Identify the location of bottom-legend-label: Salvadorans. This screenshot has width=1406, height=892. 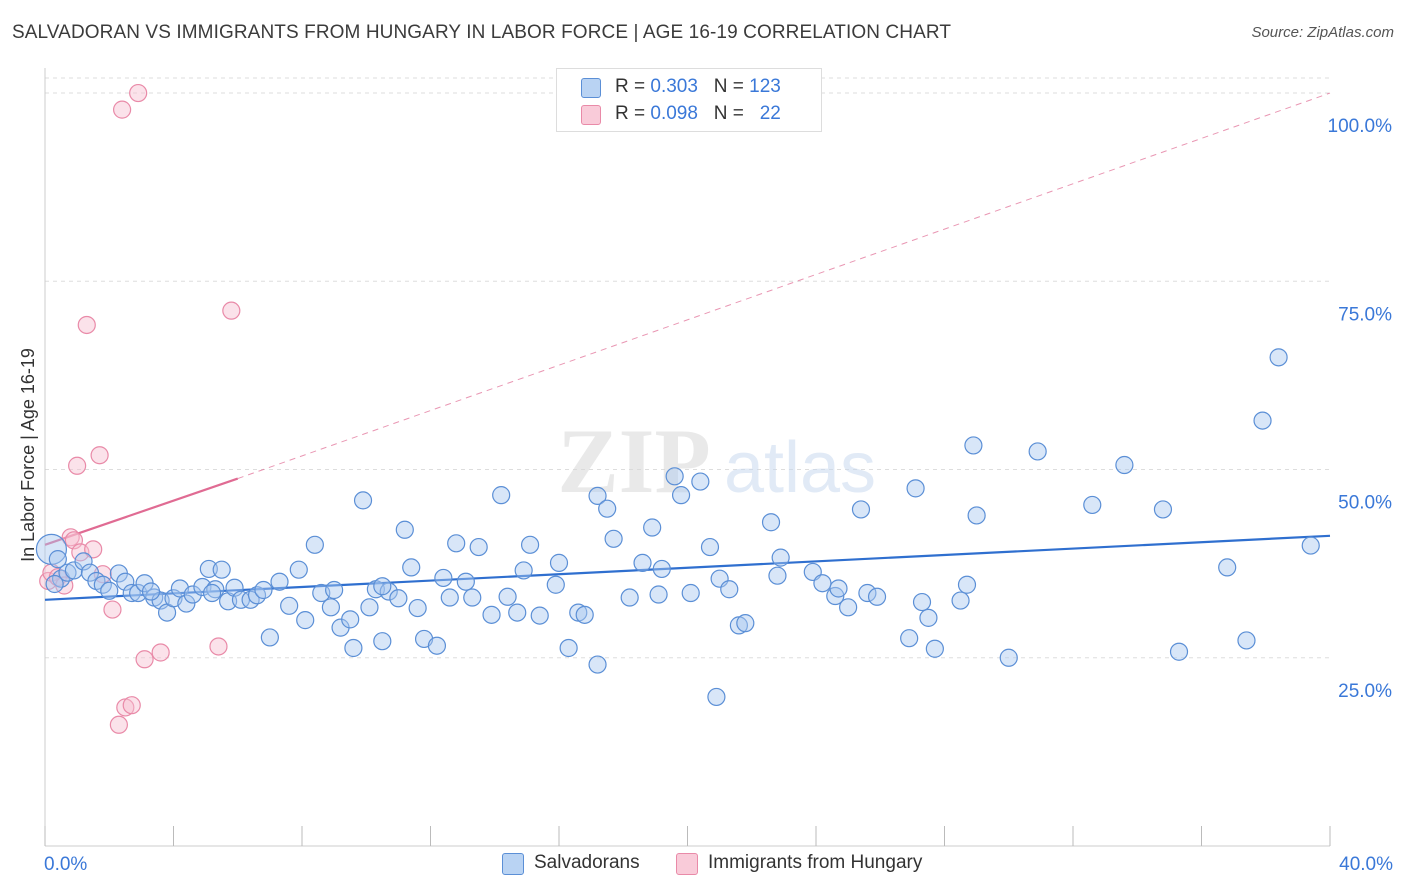
(587, 862).